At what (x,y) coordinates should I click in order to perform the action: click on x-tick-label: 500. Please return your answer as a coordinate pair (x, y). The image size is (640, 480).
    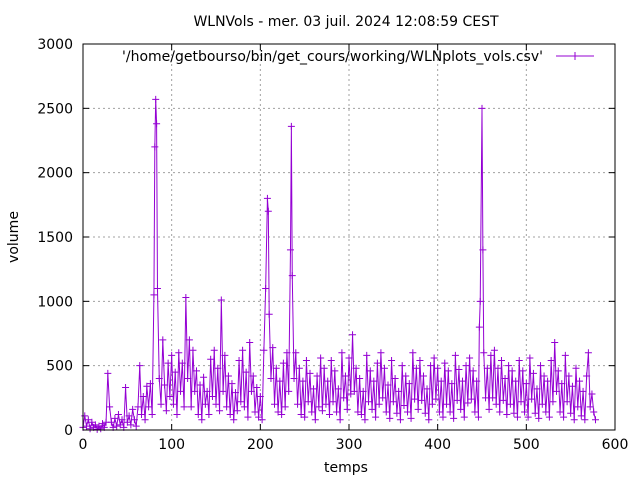
    Looking at the image, I should click on (526, 445).